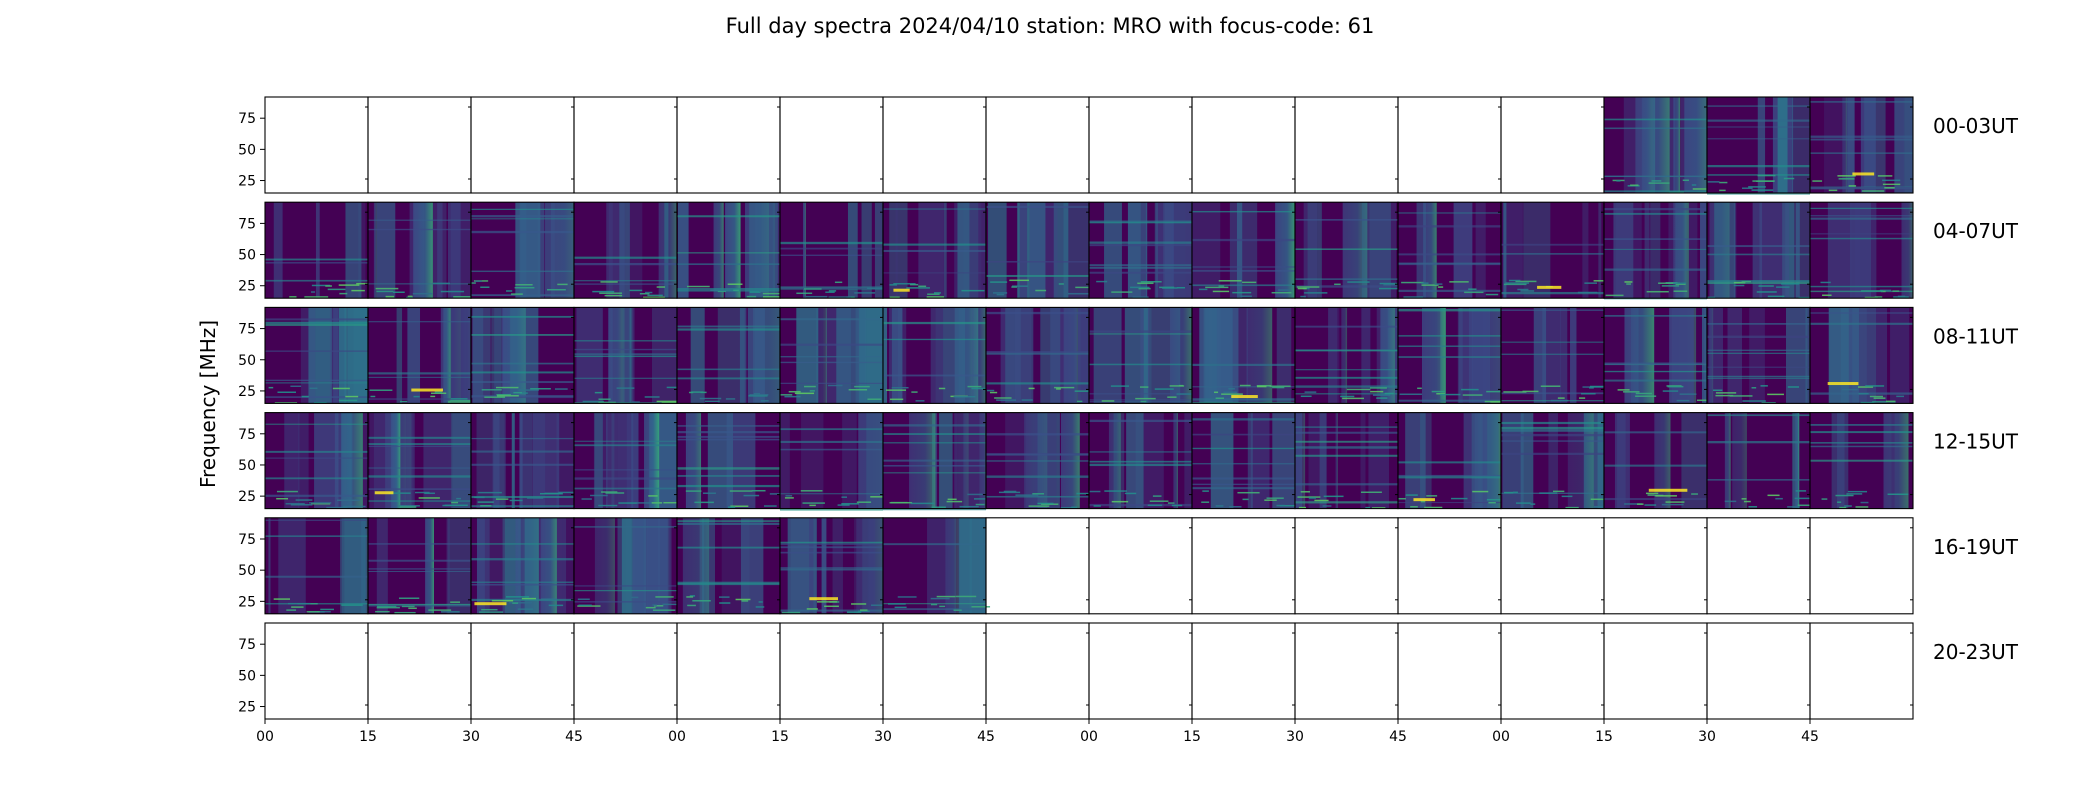 The image size is (2100, 800). Describe the element at coordinates (1976, 336) in the screenshot. I see `row-label: 08-11UT` at that location.